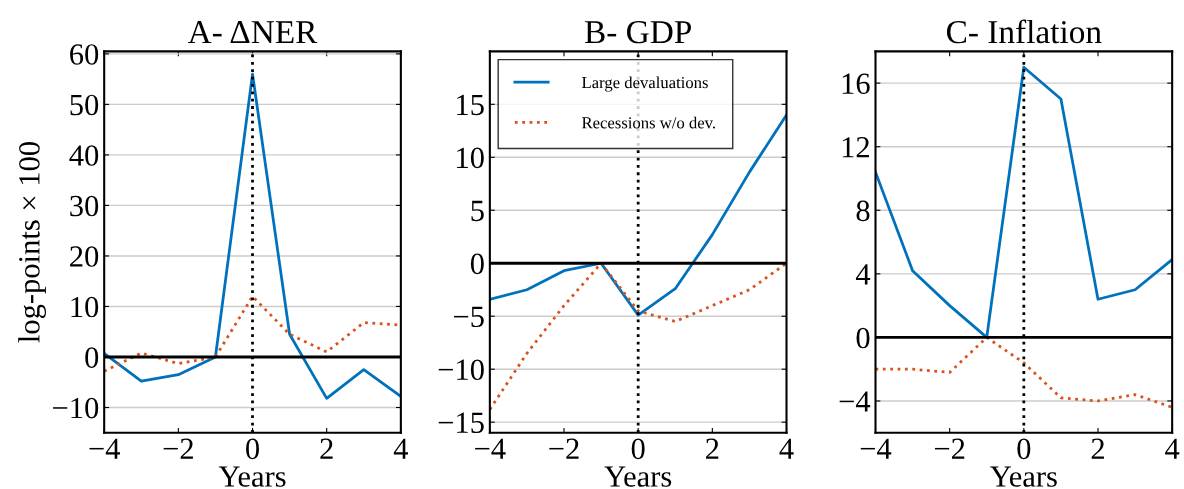 The height and width of the screenshot is (489, 1184). What do you see at coordinates (648, 122) in the screenshot?
I see `legend-label: Recessions w/o dev.` at bounding box center [648, 122].